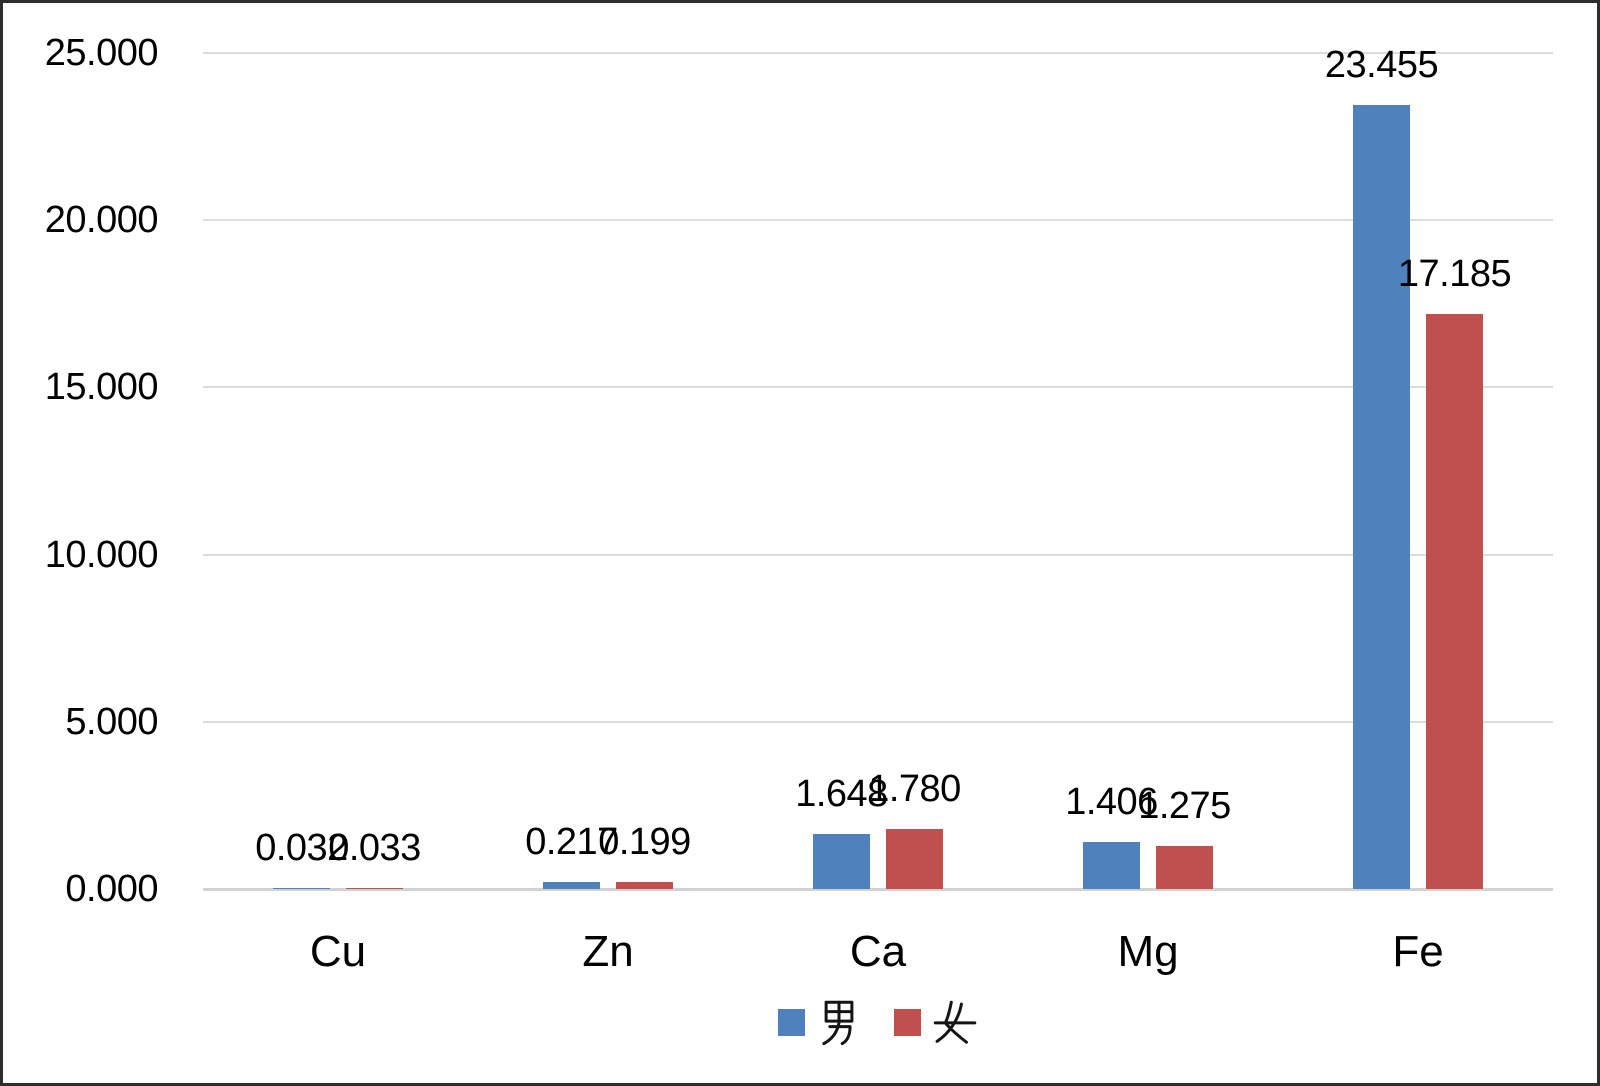  I want to click on bar-male-zn, so click(571, 885).